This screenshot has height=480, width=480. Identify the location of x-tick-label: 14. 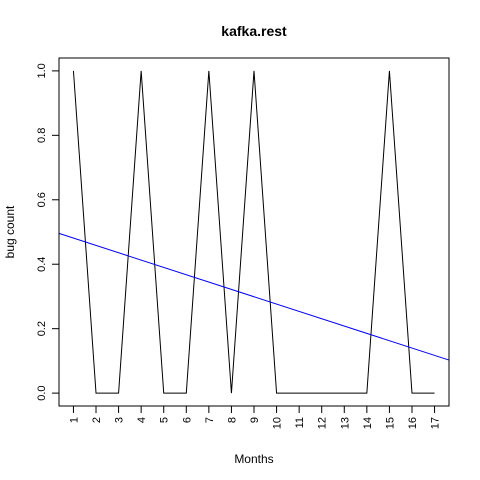
(368, 423).